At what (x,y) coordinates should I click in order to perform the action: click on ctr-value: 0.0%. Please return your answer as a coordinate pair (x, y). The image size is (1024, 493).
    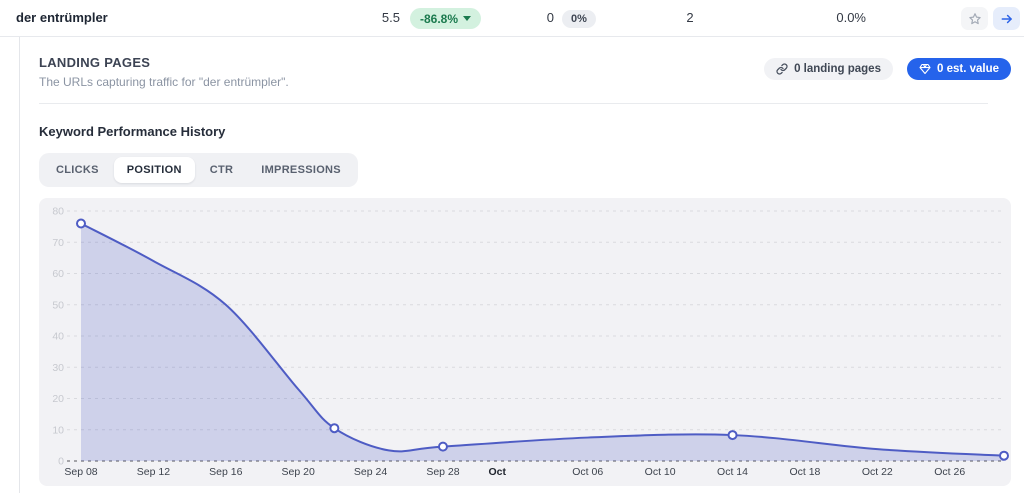
    Looking at the image, I should click on (851, 17).